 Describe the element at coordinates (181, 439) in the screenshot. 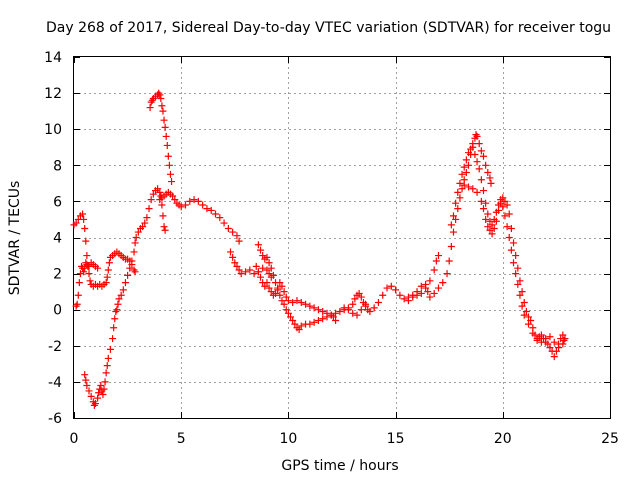

I see `x-tick-label: 5` at that location.